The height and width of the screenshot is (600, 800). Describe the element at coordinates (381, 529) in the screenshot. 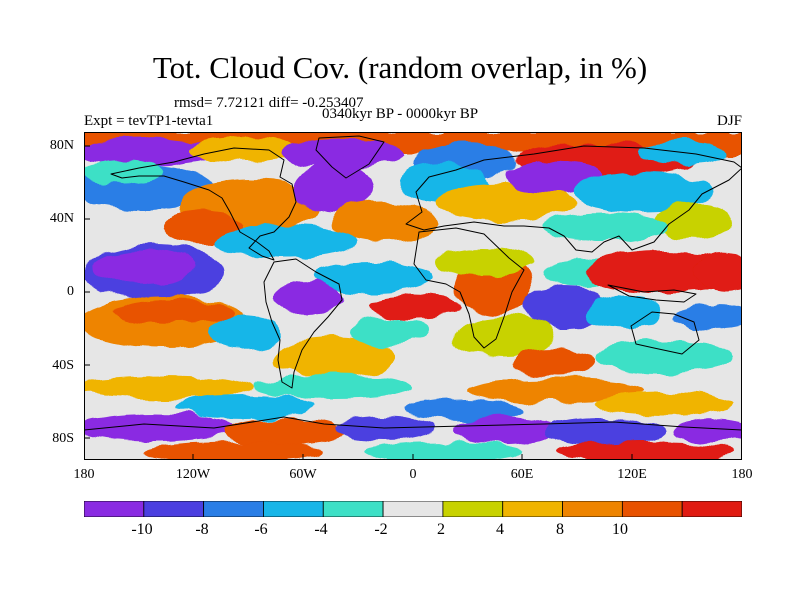

I see `colorbar-label: -2` at that location.